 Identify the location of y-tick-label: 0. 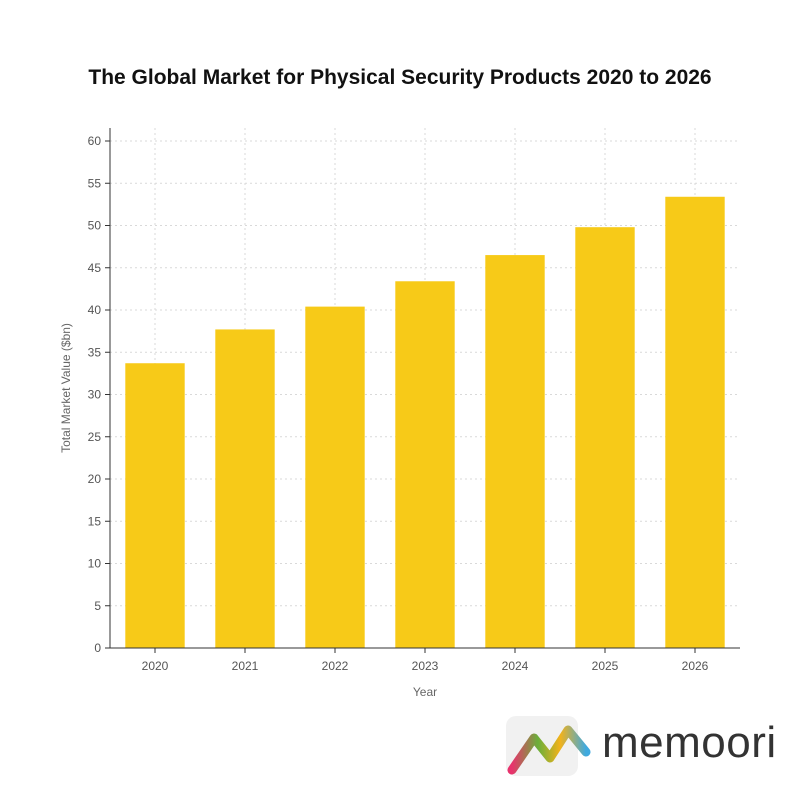
(97, 648).